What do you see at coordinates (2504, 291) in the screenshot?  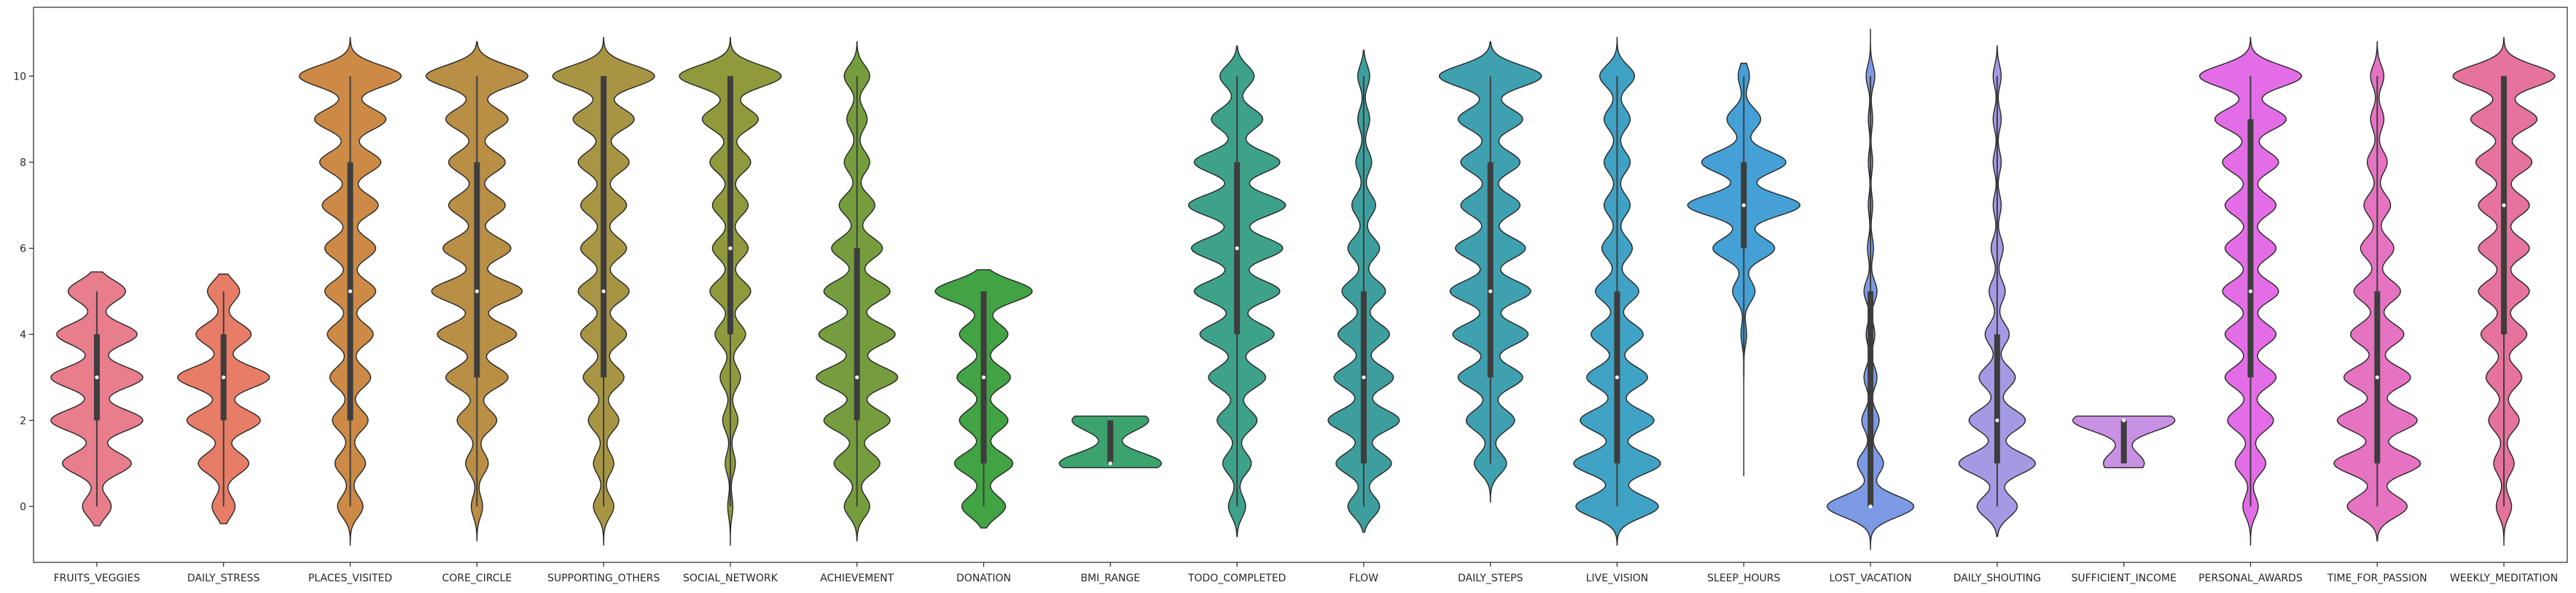 I see `violin-weekly-meditation` at bounding box center [2504, 291].